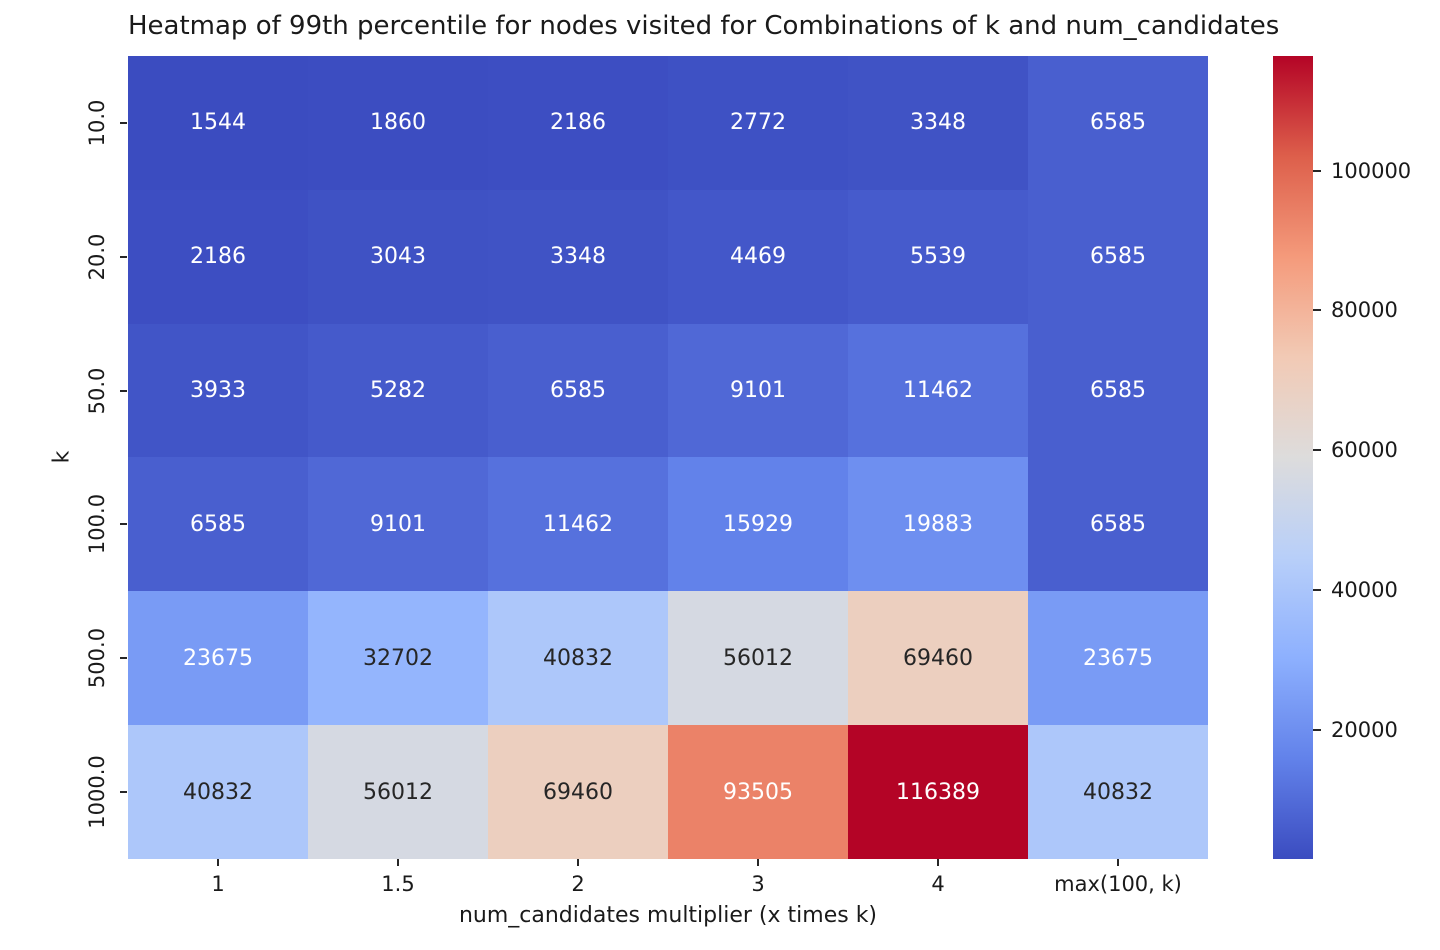 Image resolution: width=1440 pixels, height=950 pixels. What do you see at coordinates (97, 792) in the screenshot?
I see `y-tick-label-text: 1000.0` at bounding box center [97, 792].